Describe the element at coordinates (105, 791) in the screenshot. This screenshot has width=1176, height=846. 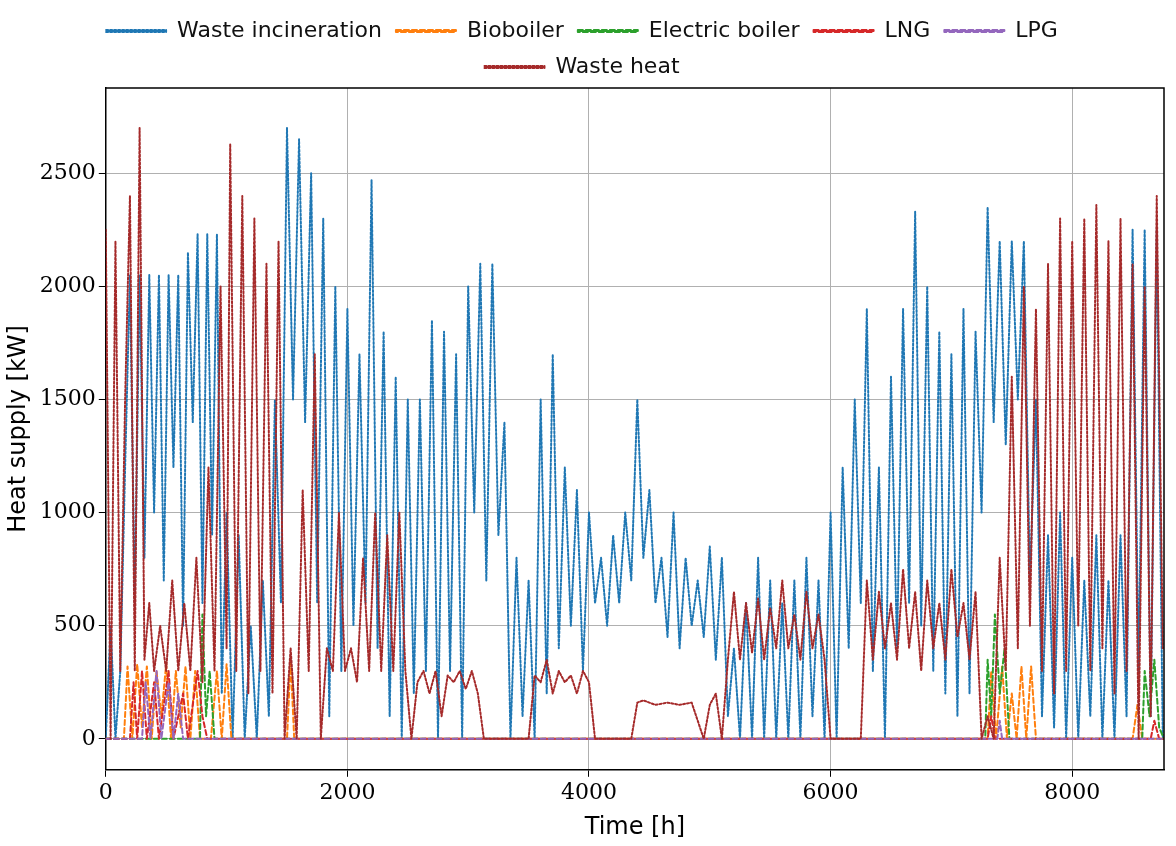
I see `x-tick-label: 0` at that location.